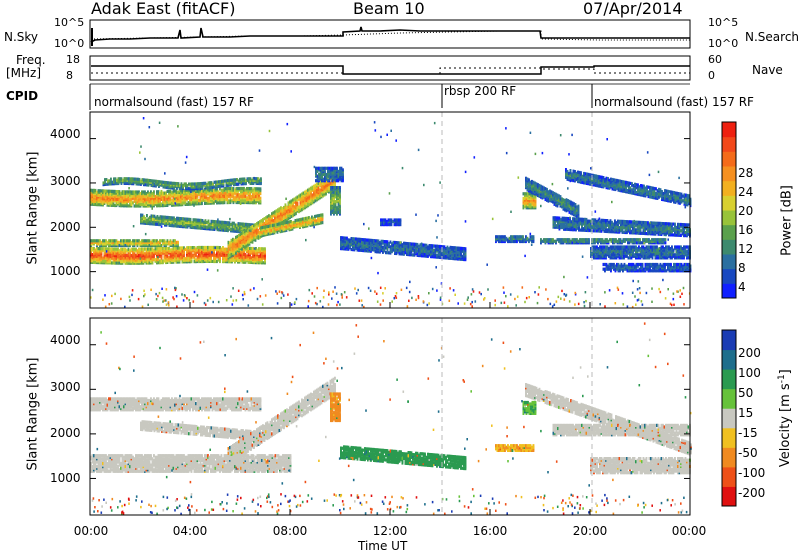 The width and height of the screenshot is (800, 554). Describe the element at coordinates (233, 188) in the screenshot. I see `power-cell-1941` at that location.